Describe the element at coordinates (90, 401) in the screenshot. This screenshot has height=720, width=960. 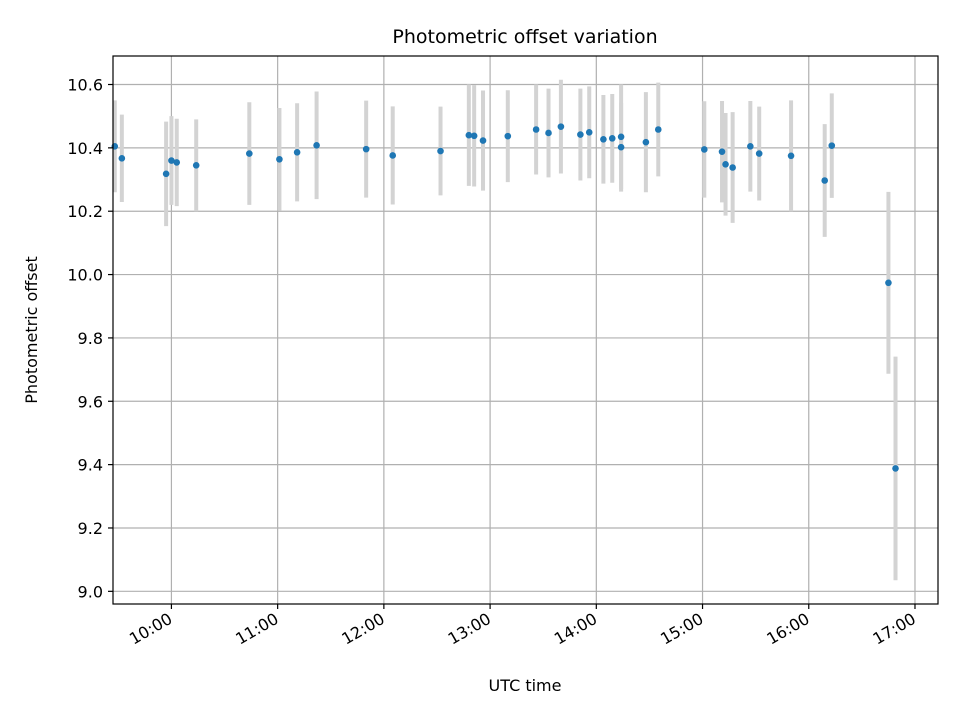
I see `y-tick-label: 9.6` at that location.